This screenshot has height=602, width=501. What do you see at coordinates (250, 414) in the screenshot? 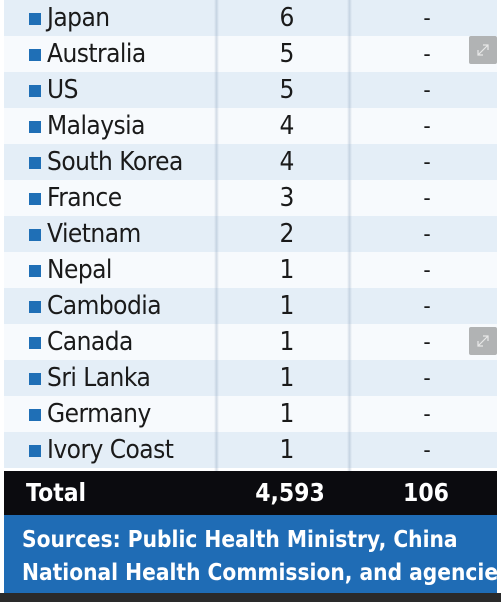
I see `table-row: Germany 1 -` at bounding box center [250, 414].